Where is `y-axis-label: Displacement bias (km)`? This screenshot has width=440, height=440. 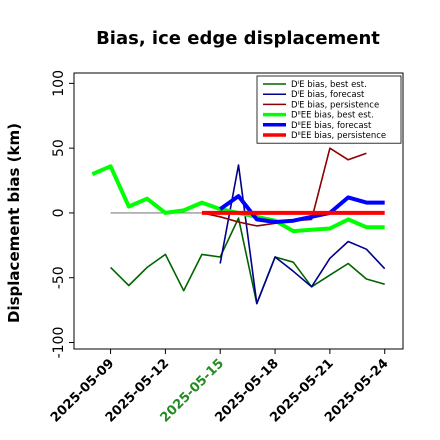
y-axis-label: Displacement bias (km) is located at coordinates (14, 223).